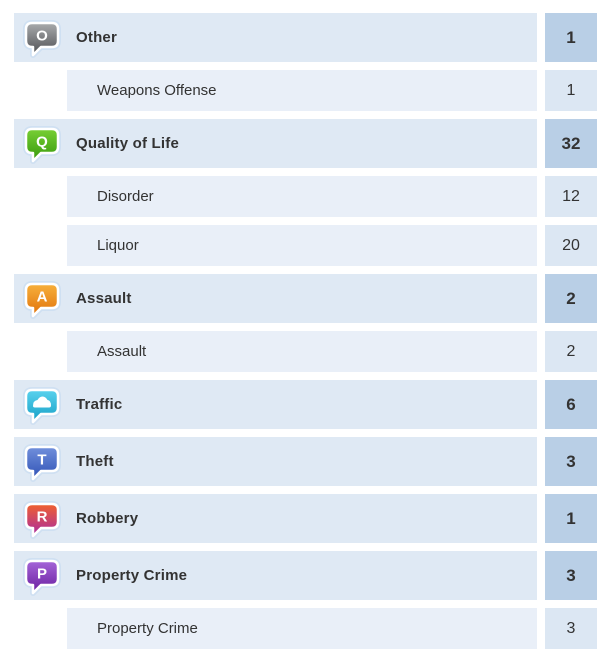 Image resolution: width=610 pixels, height=664 pixels. I want to click on svg-text: Q, so click(42, 141).